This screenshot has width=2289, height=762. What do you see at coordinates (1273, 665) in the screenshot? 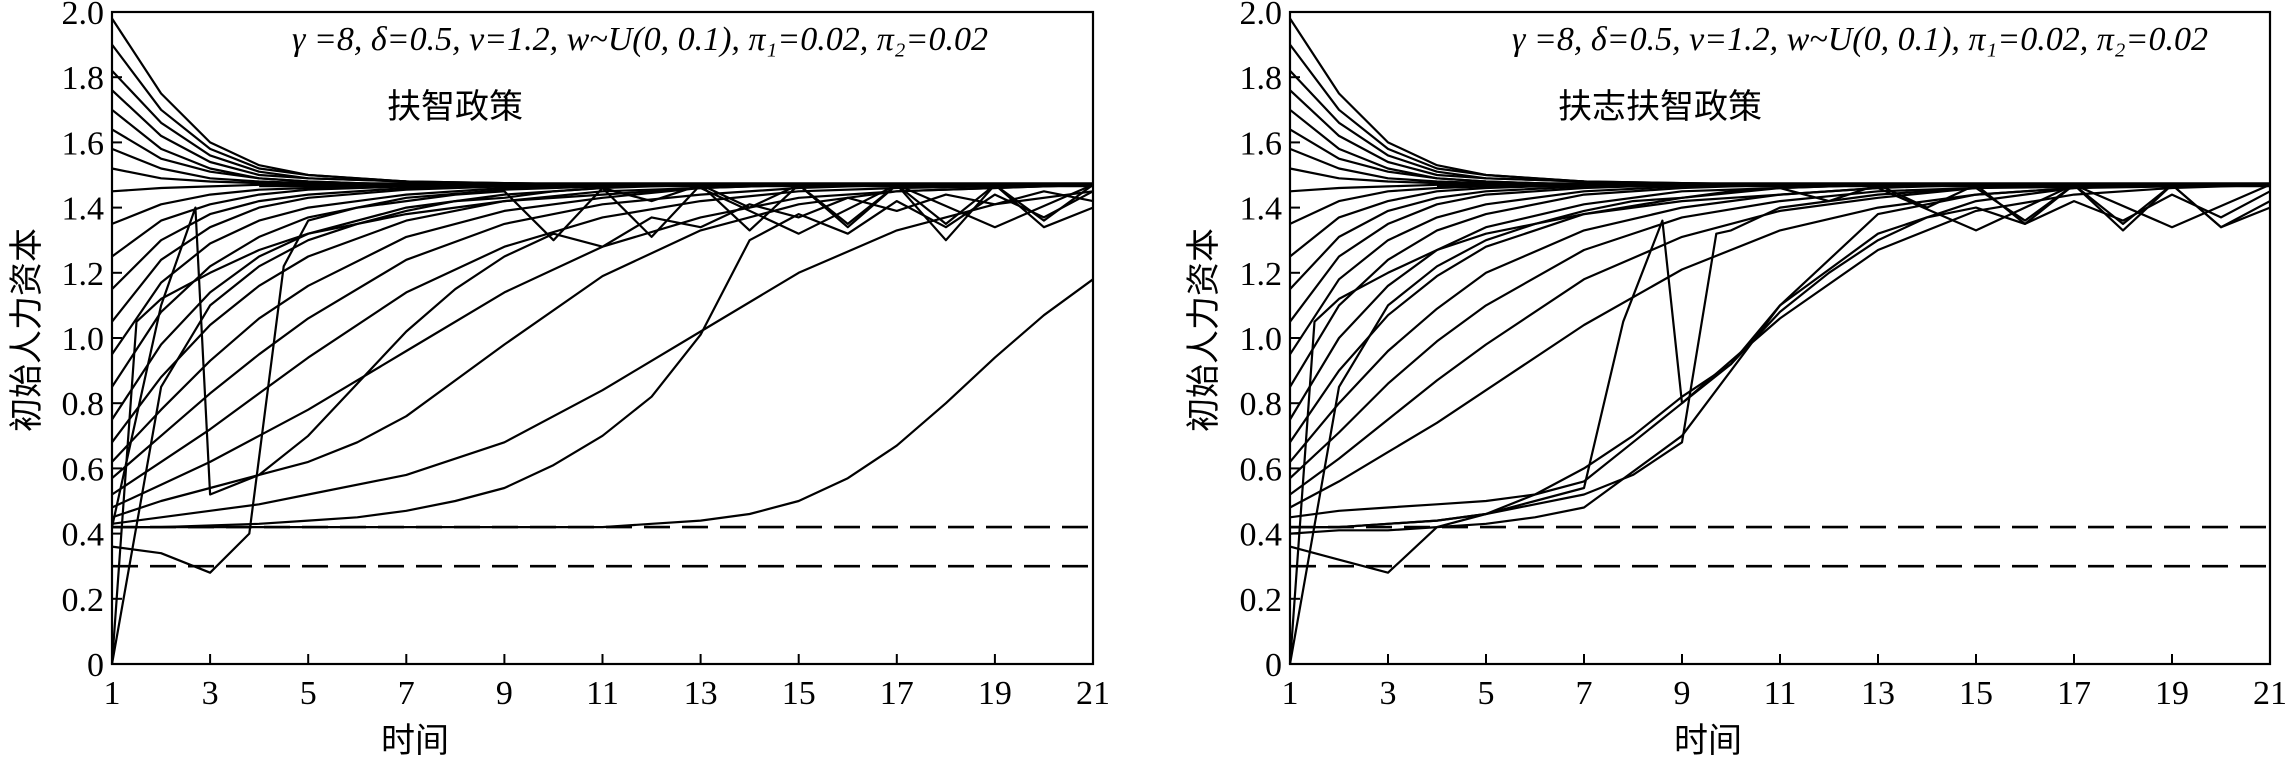
I see `right-ytick-label: 0` at bounding box center [1273, 665].